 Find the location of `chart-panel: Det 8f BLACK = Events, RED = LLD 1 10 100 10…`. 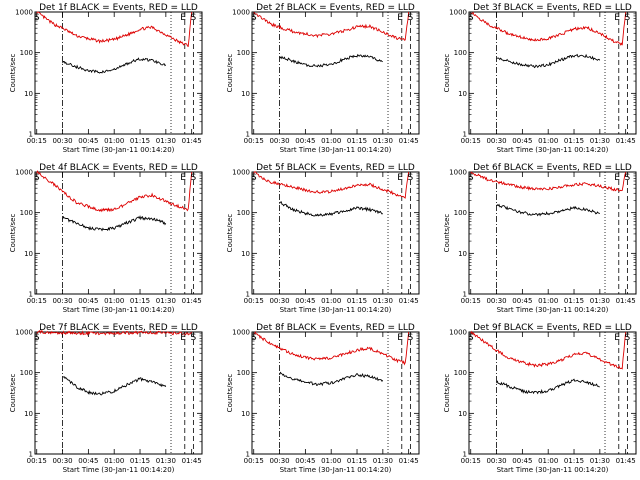

chart-panel: Det 8f BLACK = Events, RED = LLD 1 10 100 10… is located at coordinates (323, 398).